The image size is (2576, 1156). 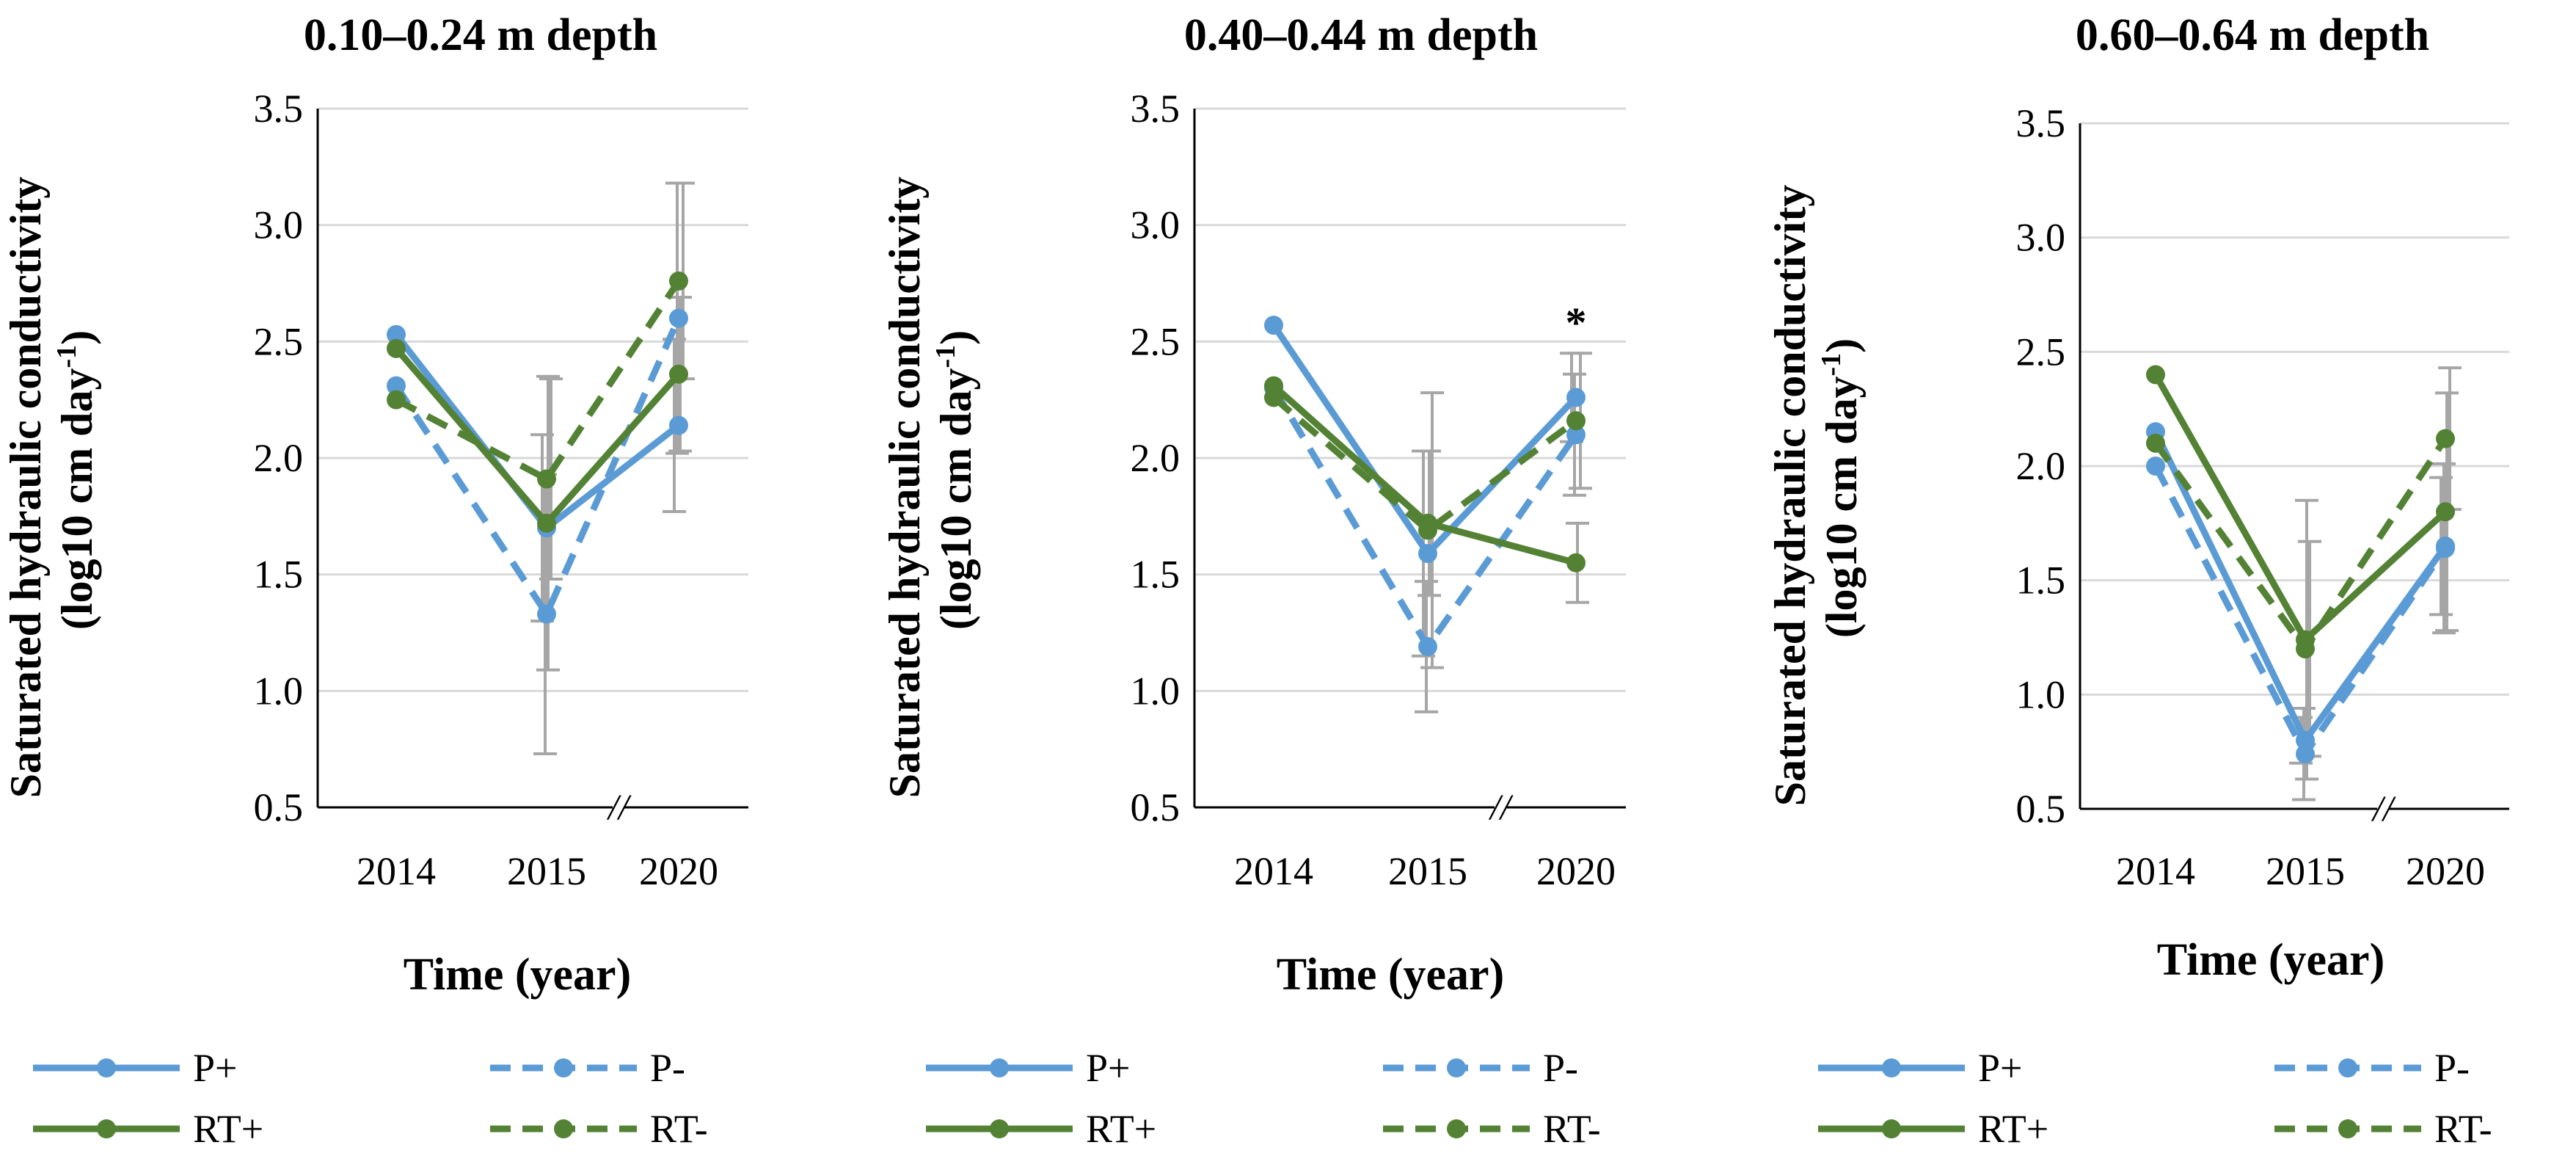 I want to click on chart-title: 0.40–0.44 m depth, so click(x=1361, y=35).